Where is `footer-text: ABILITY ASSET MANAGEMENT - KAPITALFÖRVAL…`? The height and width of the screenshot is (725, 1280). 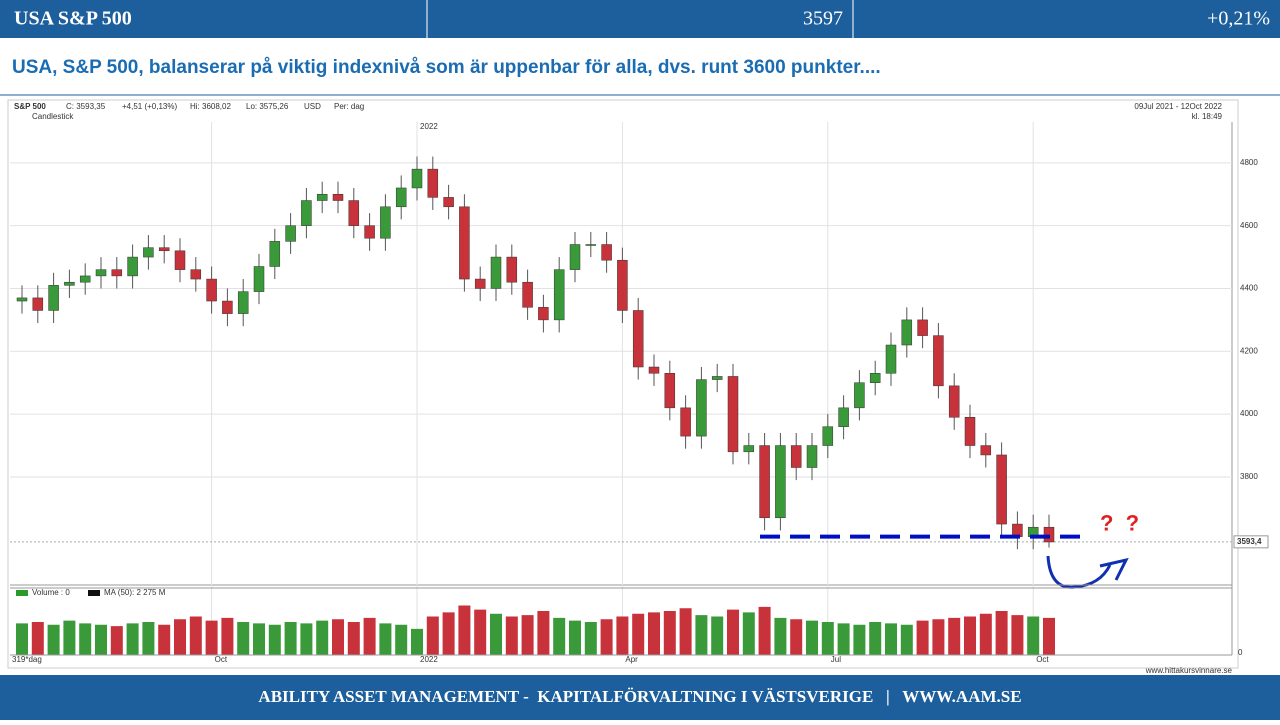
footer-text: ABILITY ASSET MANAGEMENT - KAPITALFÖRVAL… is located at coordinates (639, 696).